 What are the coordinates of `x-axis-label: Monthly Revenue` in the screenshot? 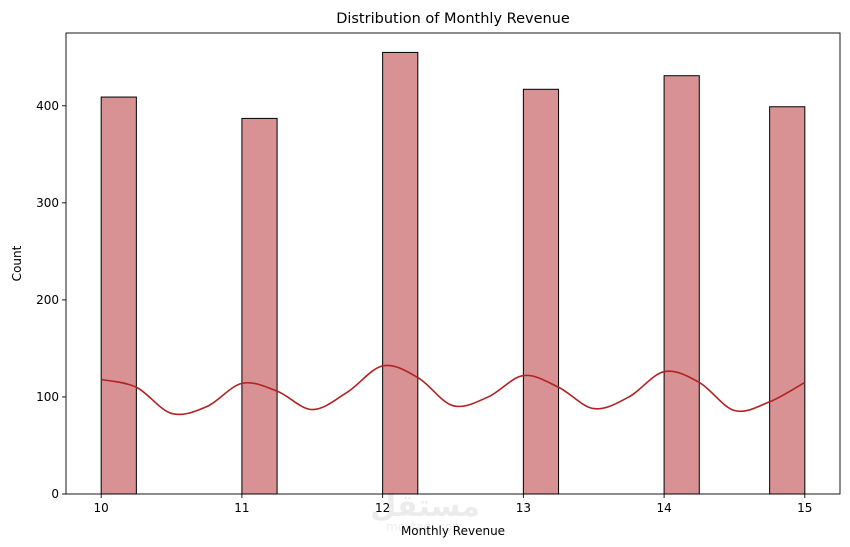 It's located at (453, 531).